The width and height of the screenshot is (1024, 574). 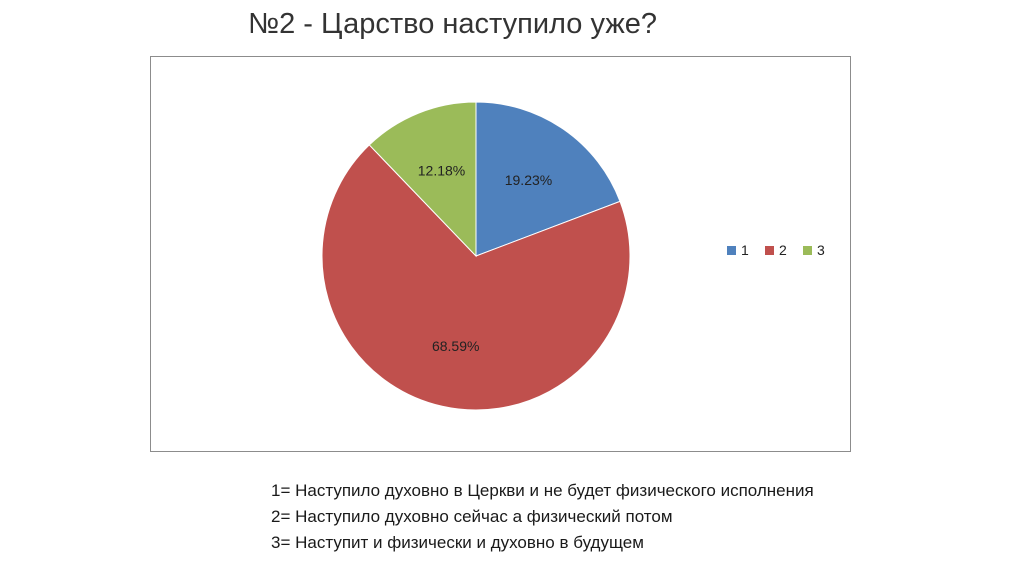 I want to click on legend-label-3: 3, so click(x=821, y=250).